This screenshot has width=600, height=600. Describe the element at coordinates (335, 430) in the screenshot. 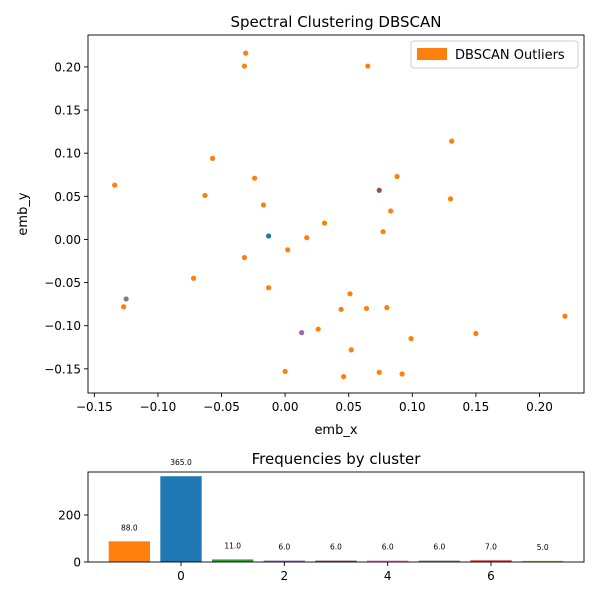

I see `scatter-x-axis-label: emb_x` at that location.